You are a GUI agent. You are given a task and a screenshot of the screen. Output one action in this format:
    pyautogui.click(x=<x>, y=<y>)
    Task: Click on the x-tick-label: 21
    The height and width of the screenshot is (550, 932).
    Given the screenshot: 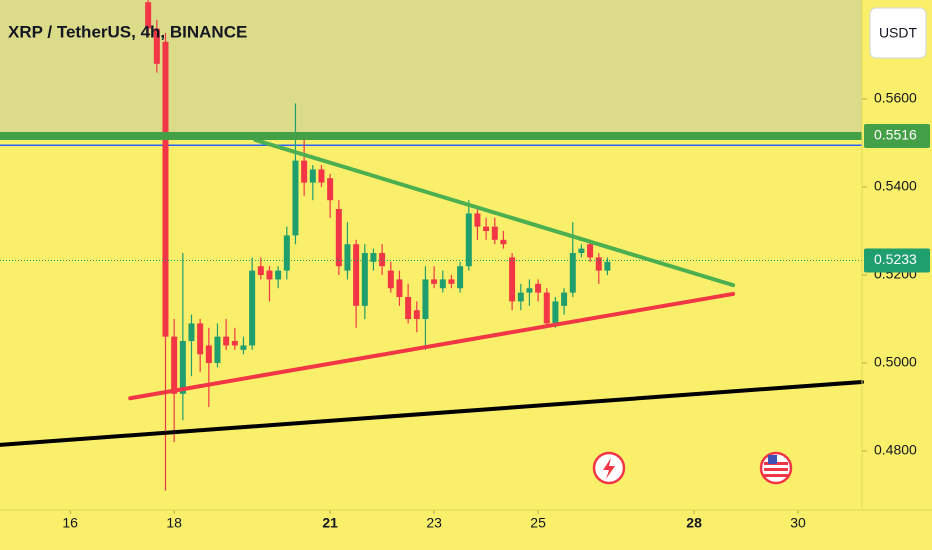 What is the action you would take?
    pyautogui.click(x=330, y=523)
    